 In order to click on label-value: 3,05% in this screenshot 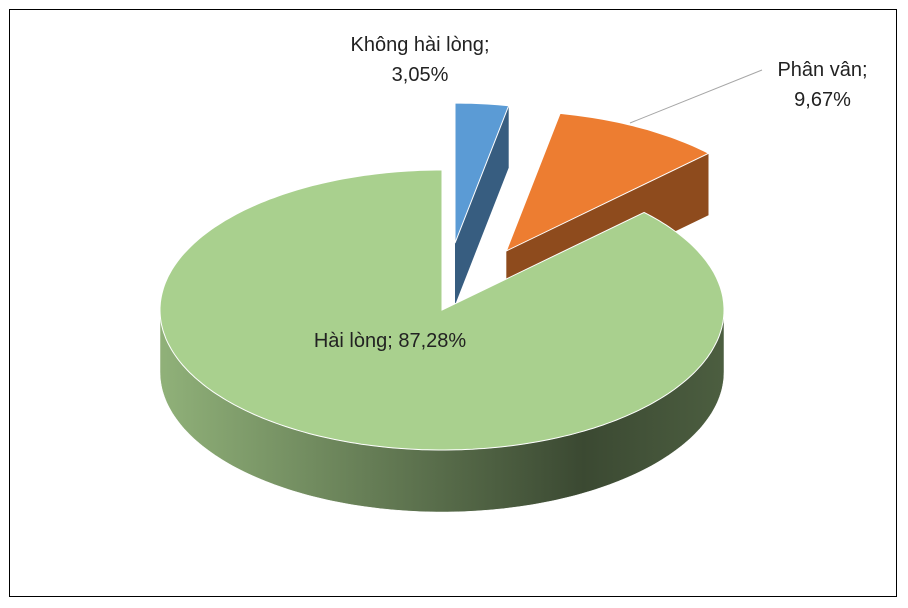, I will do `click(420, 75)`.